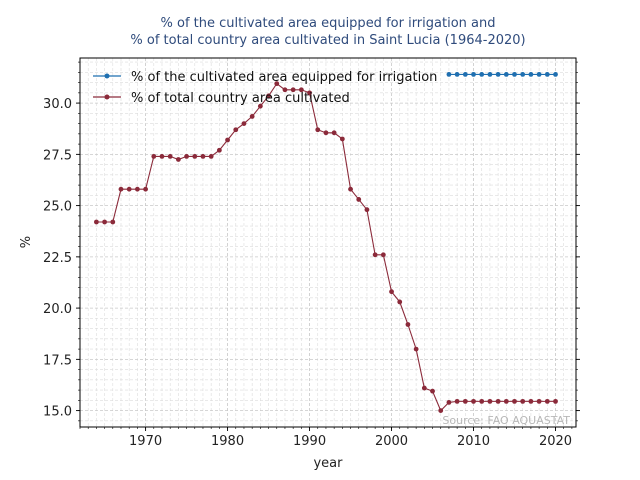 This screenshot has width=640, height=480. Describe the element at coordinates (506, 420) in the screenshot. I see `source-note: Source: FAO AQUASTAT` at that location.